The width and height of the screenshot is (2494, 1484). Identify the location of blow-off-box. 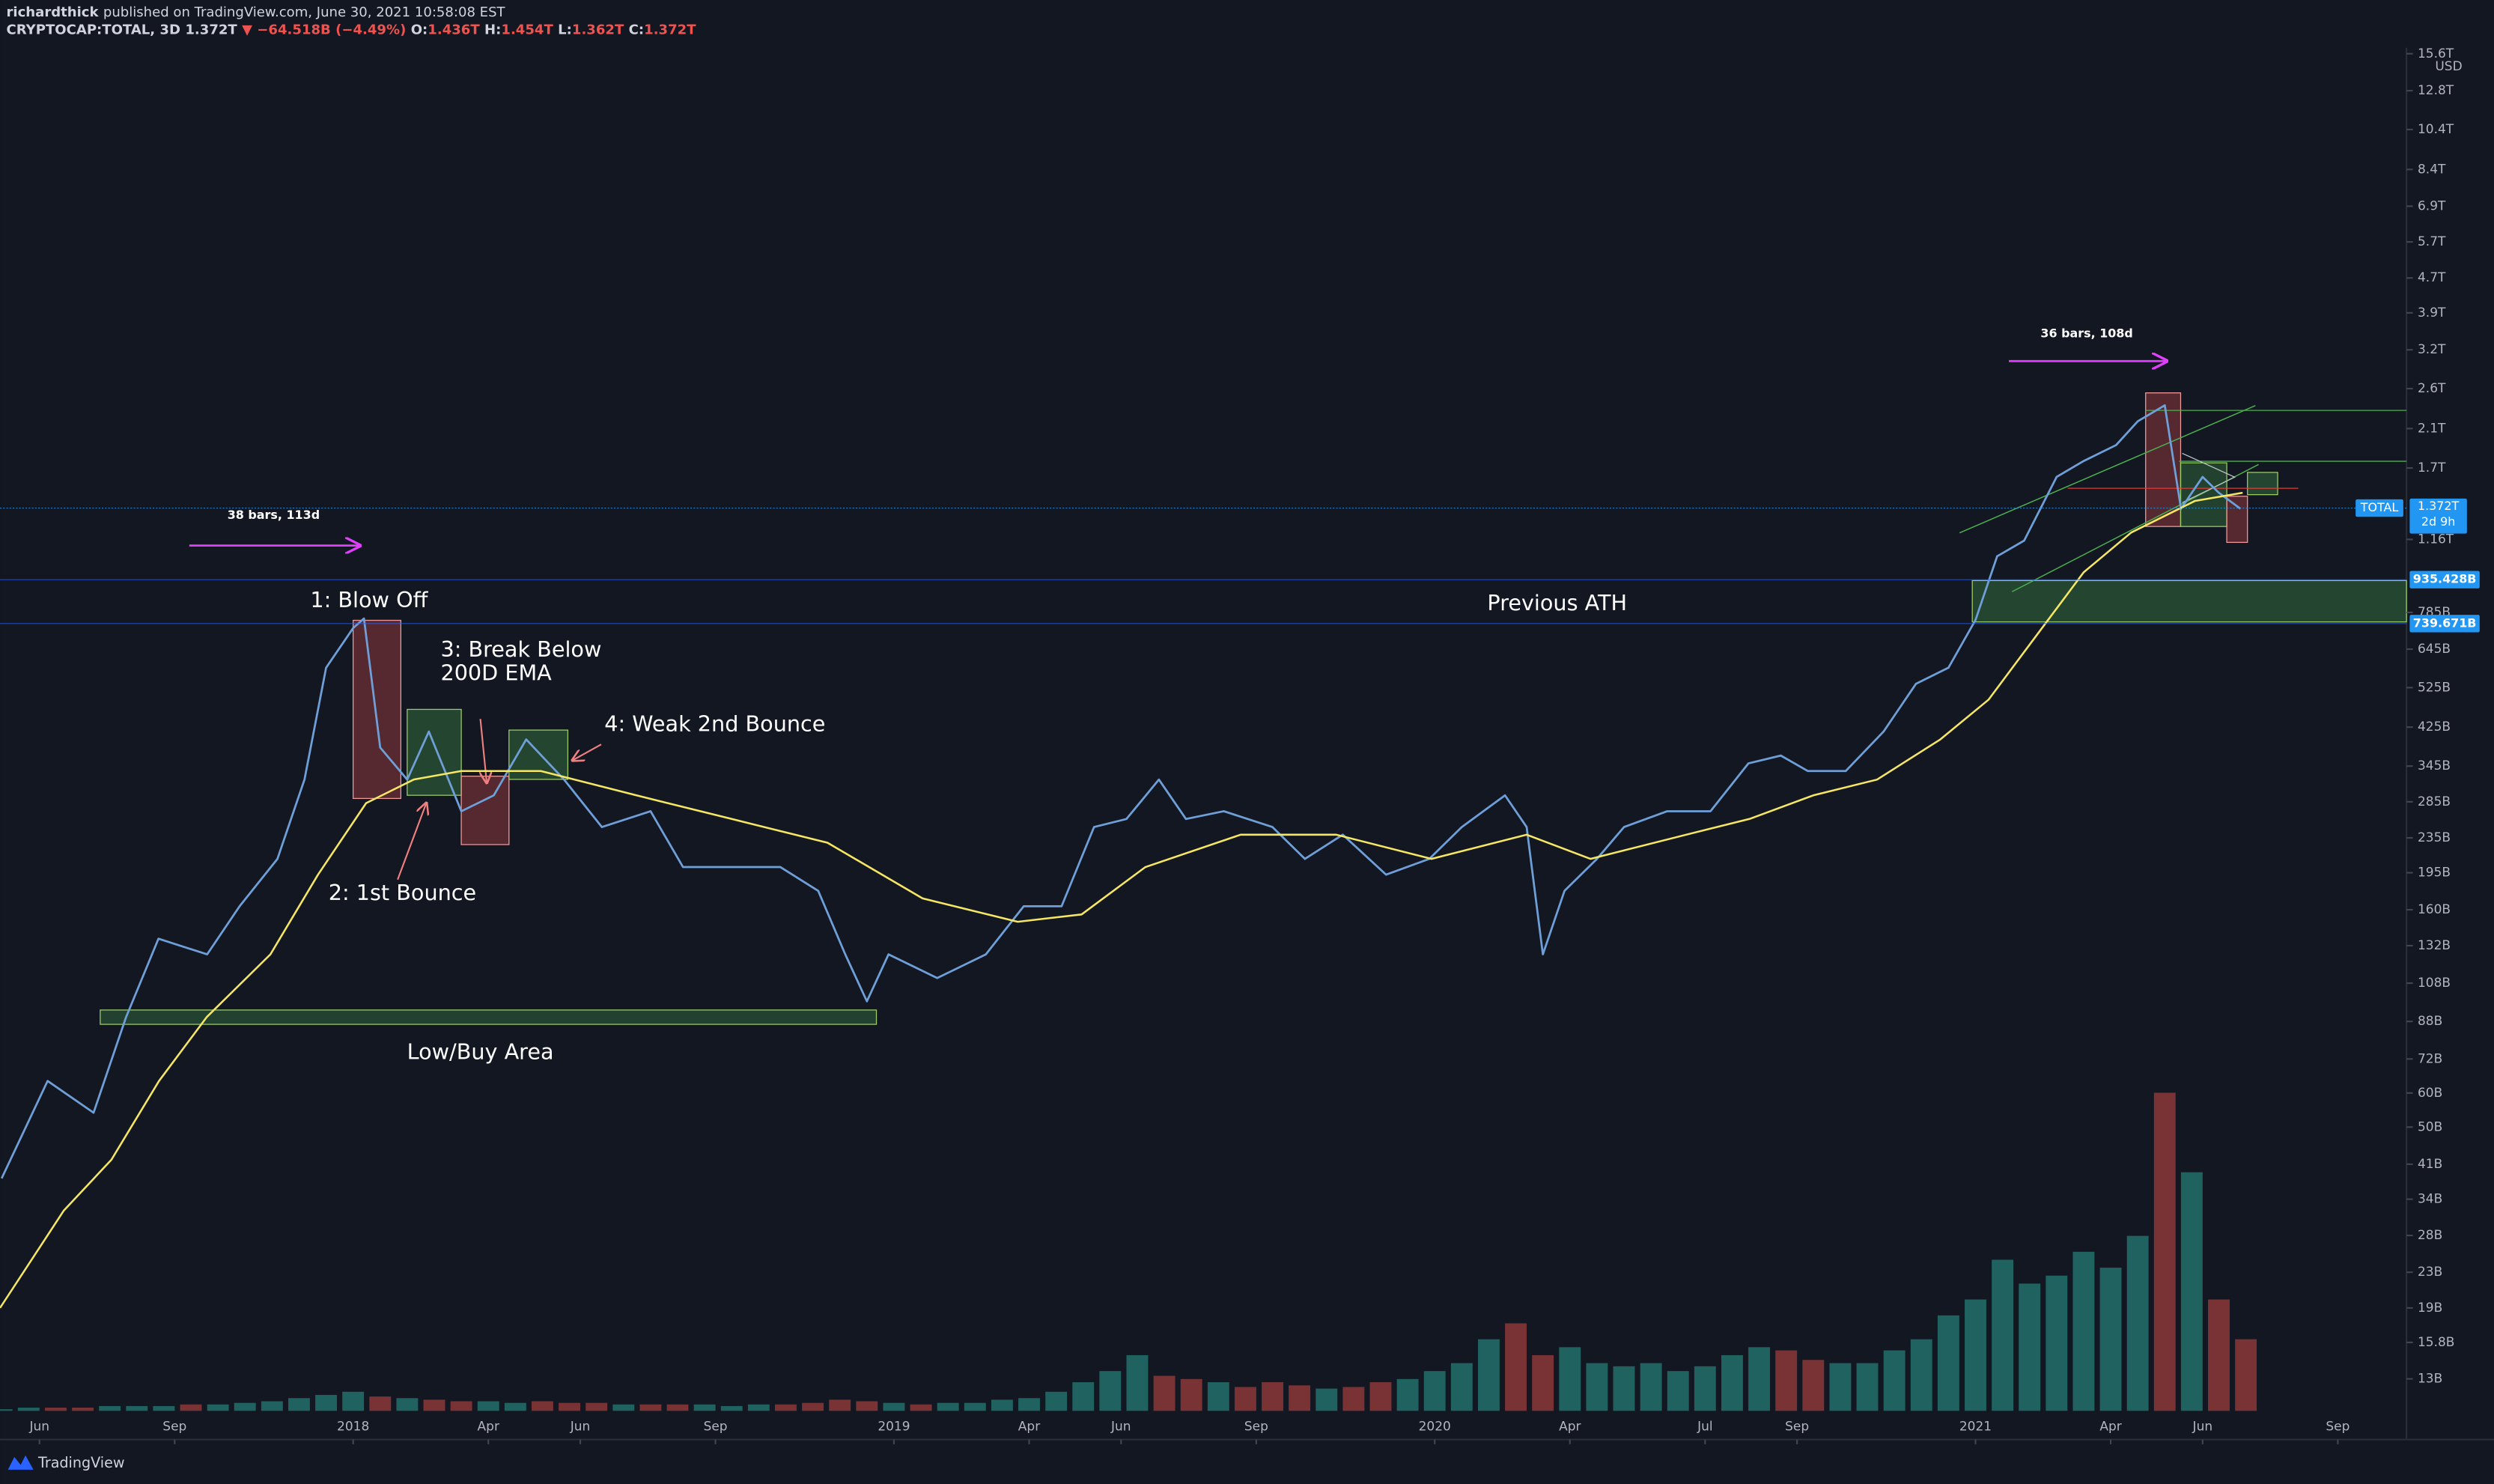
(376, 709).